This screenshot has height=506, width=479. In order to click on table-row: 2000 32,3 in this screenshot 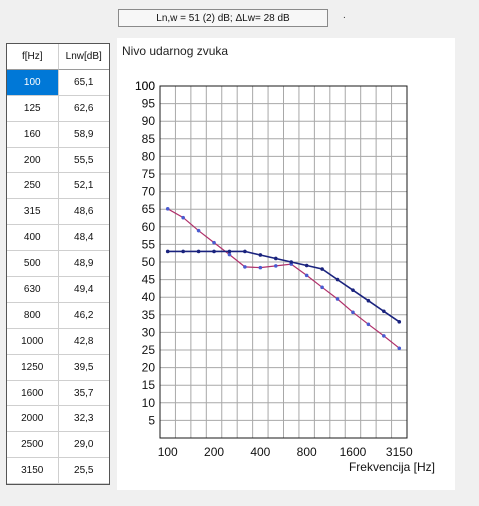, I will do `click(58, 419)`.